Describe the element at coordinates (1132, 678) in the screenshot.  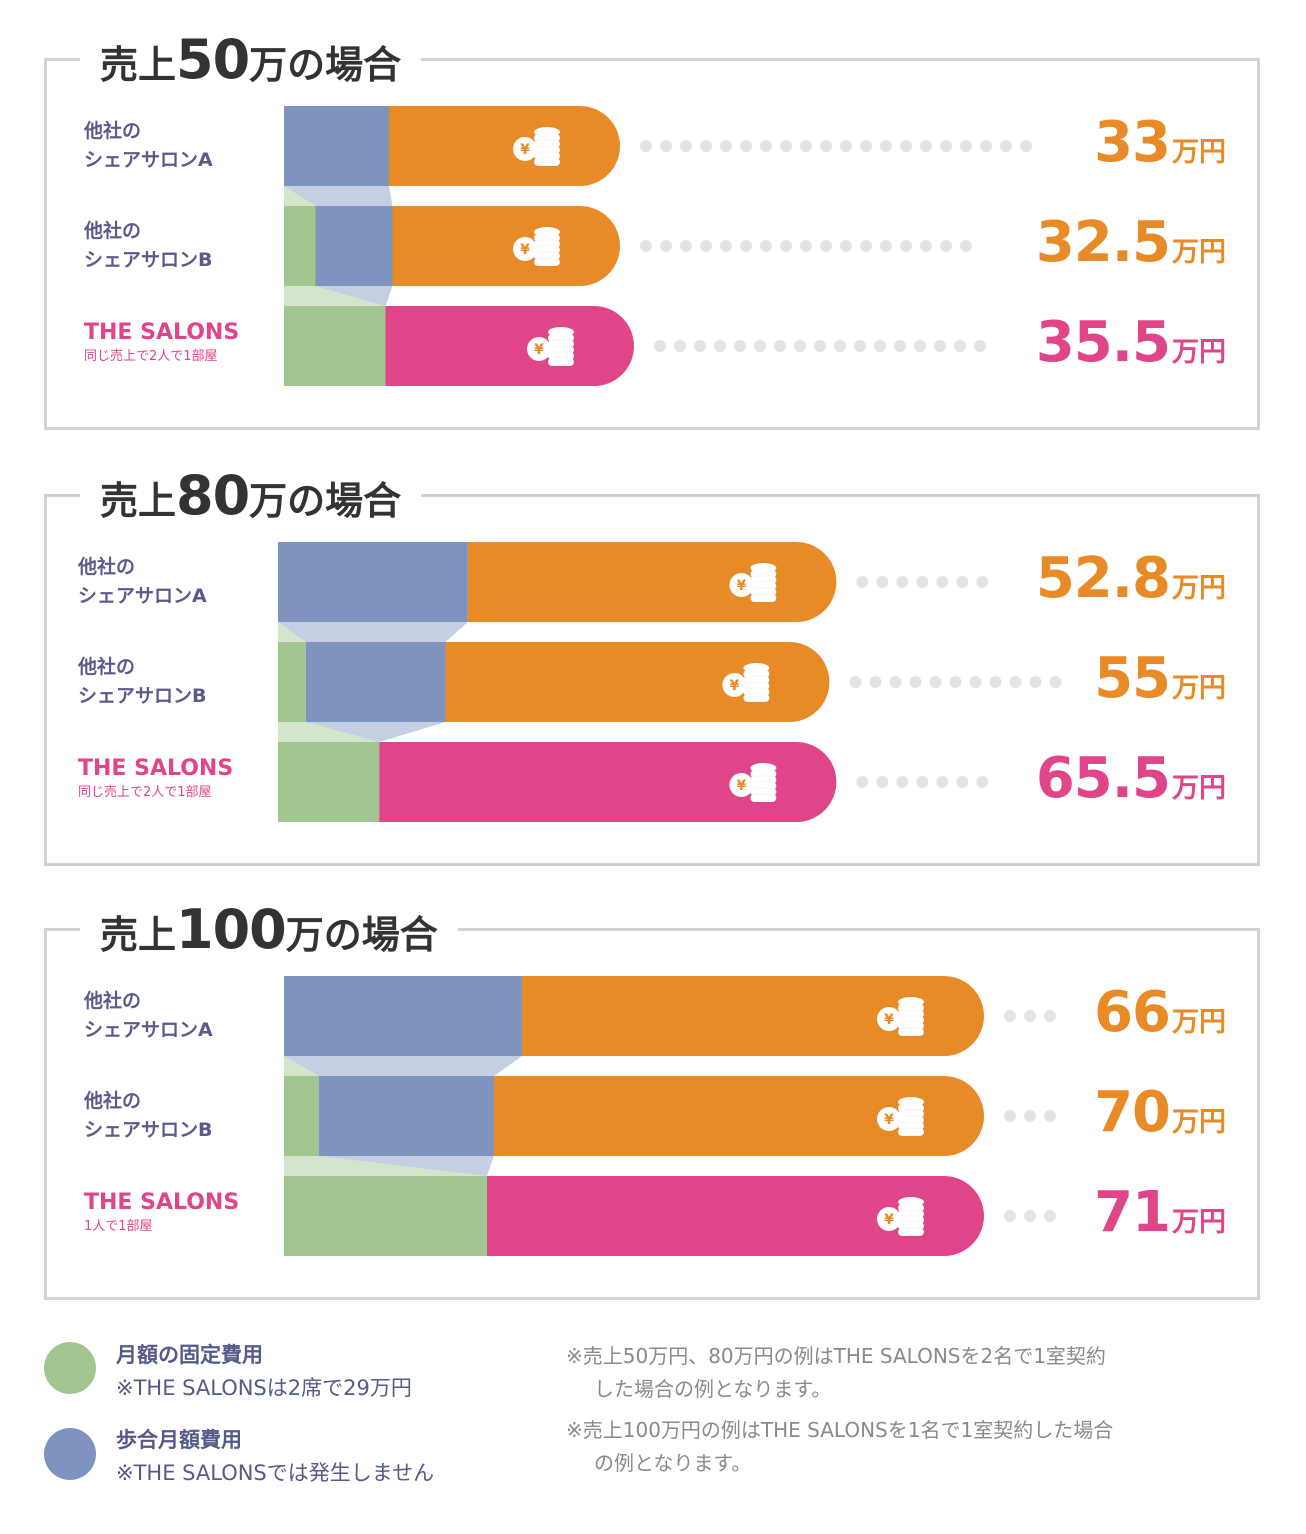
I see `row-value-number: 55` at that location.